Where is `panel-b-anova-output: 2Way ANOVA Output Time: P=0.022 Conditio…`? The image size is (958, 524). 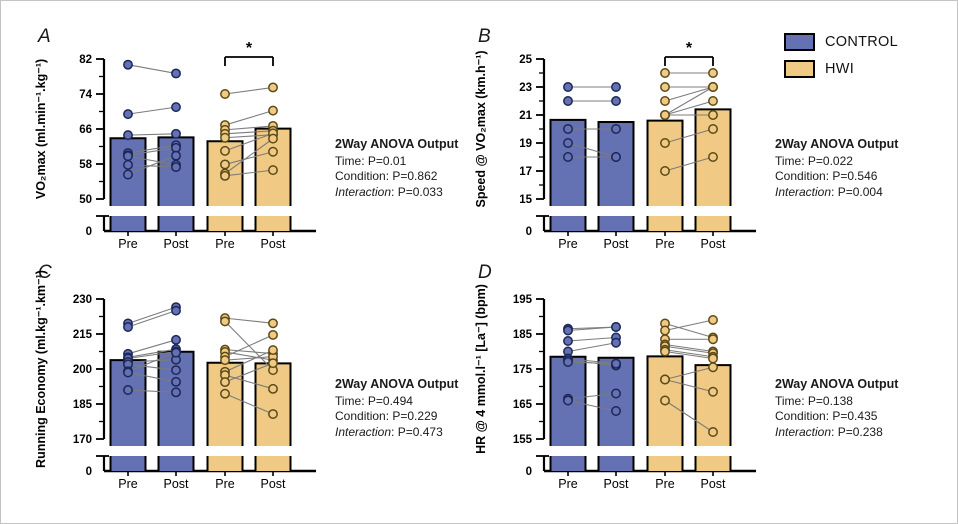
panel-b-anova-output: 2Way ANOVA Output Time: P=0.022 Conditio… is located at coordinates (850, 168).